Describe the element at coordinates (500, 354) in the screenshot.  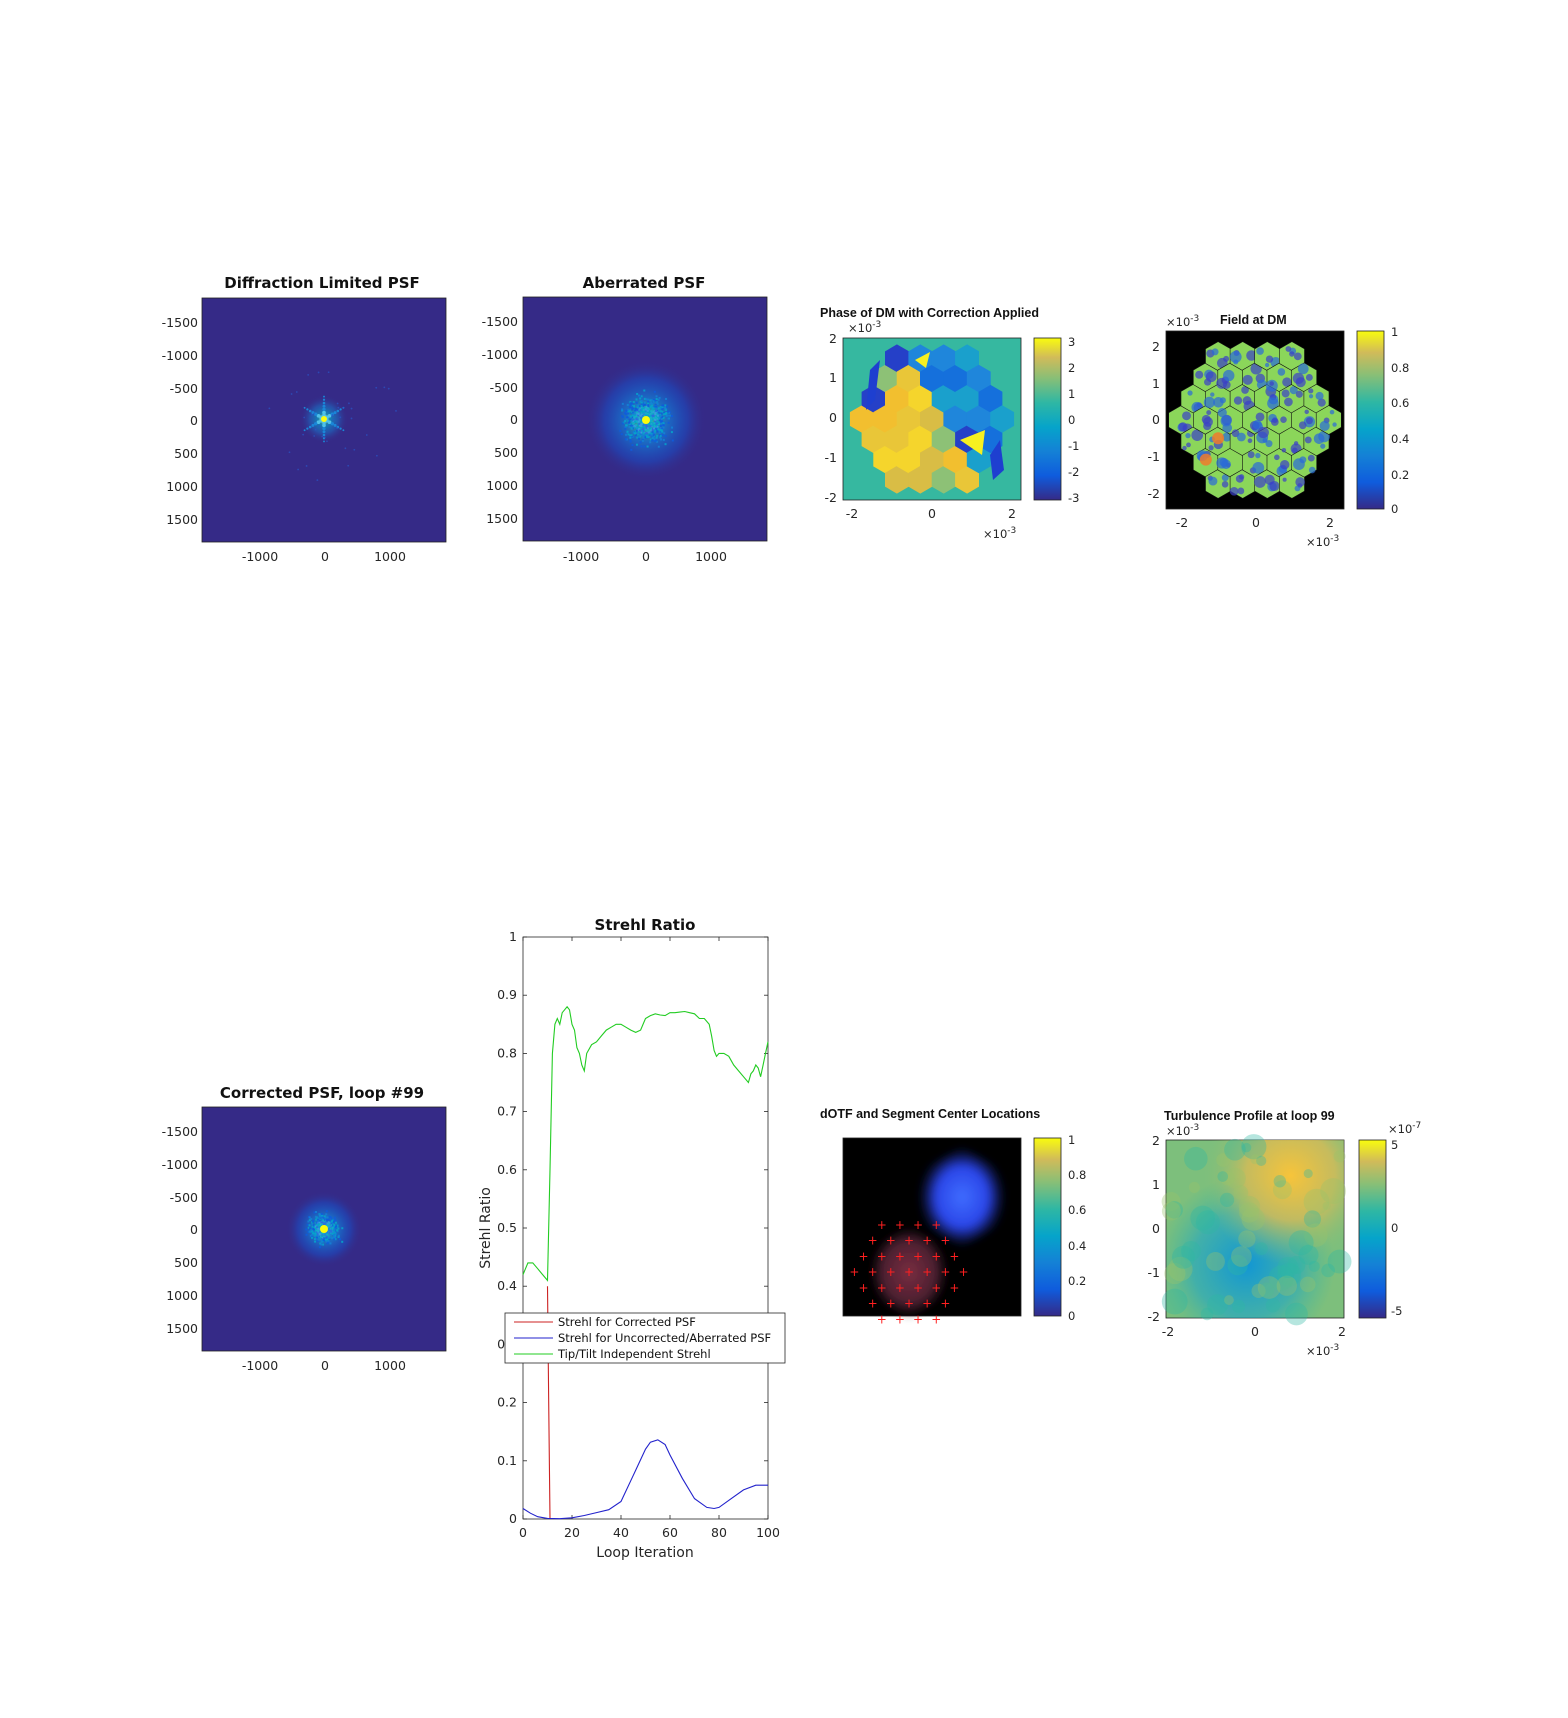
I see `y-tick-label: -1000` at that location.